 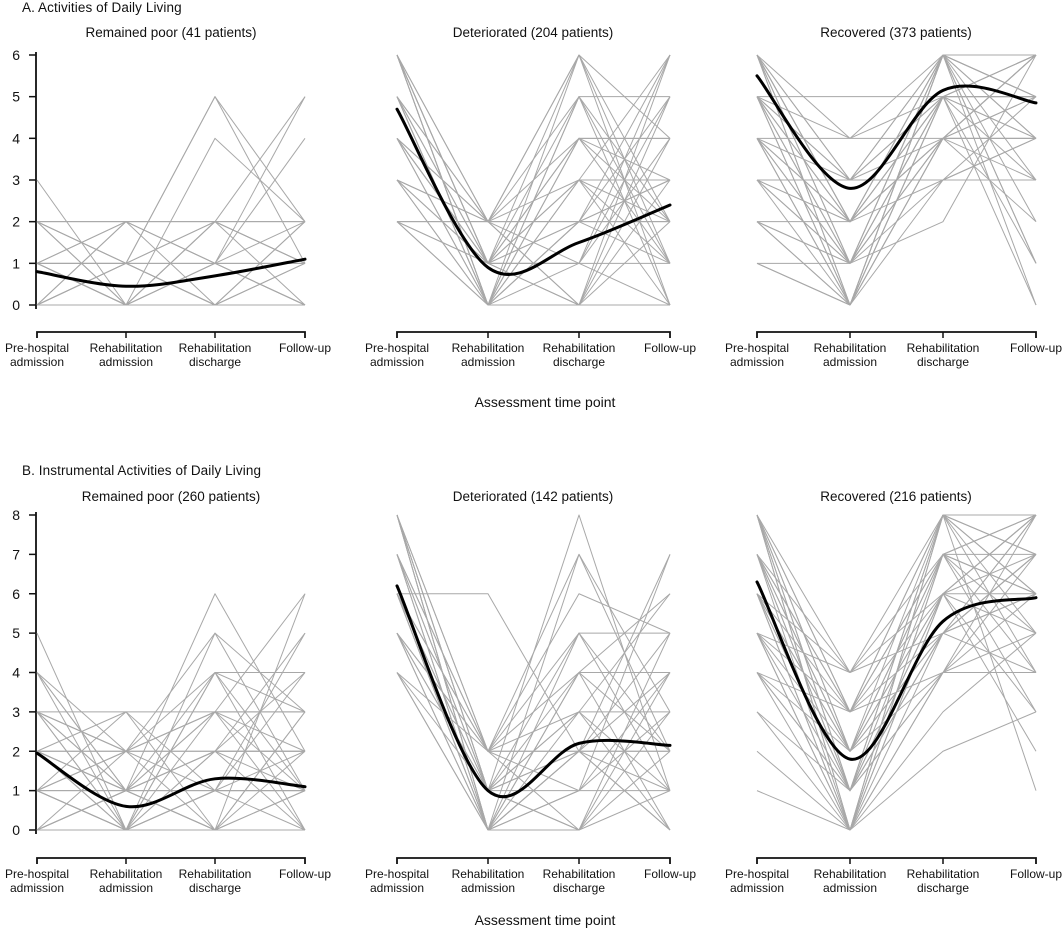 I want to click on x-axis-title-panel-b: Assessment time point, so click(x=545, y=920).